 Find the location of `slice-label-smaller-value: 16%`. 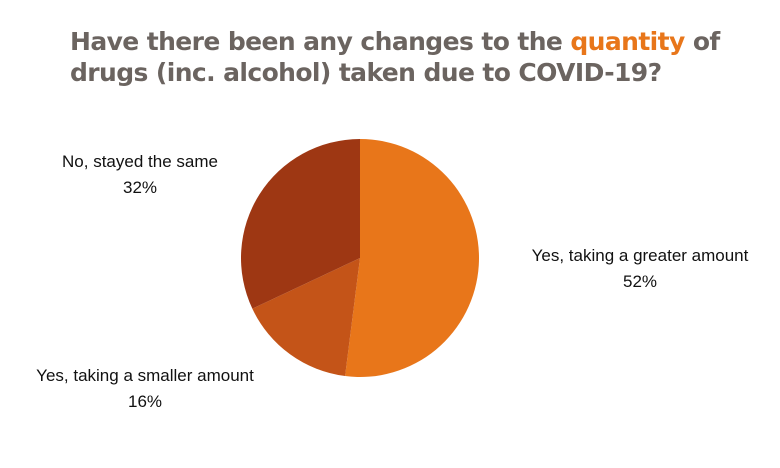

slice-label-smaller-value: 16% is located at coordinates (145, 401).